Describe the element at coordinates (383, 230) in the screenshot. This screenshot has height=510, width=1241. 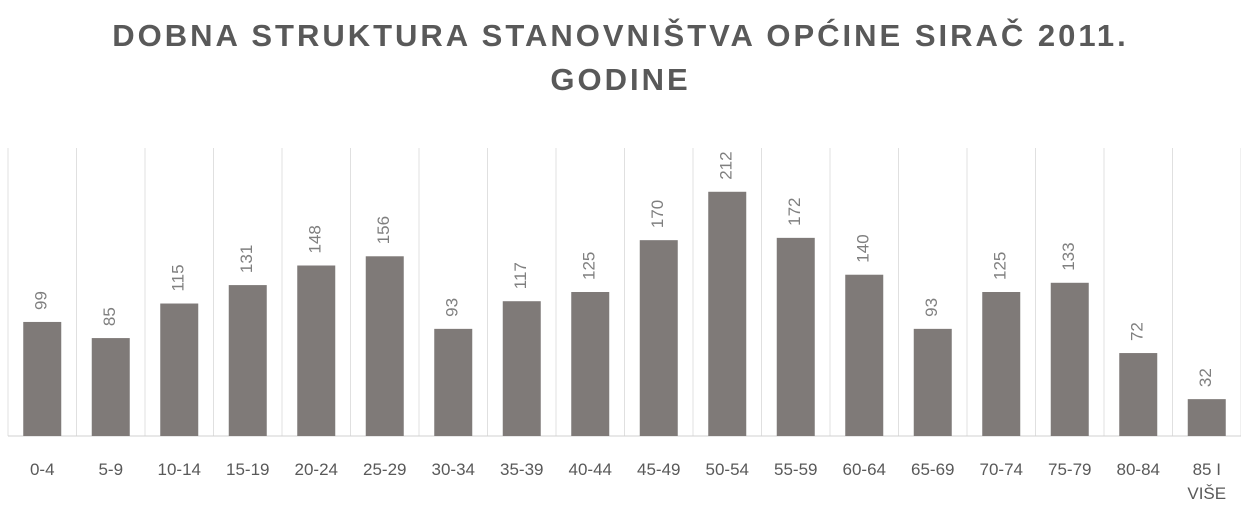
I see `value-label: 156` at that location.